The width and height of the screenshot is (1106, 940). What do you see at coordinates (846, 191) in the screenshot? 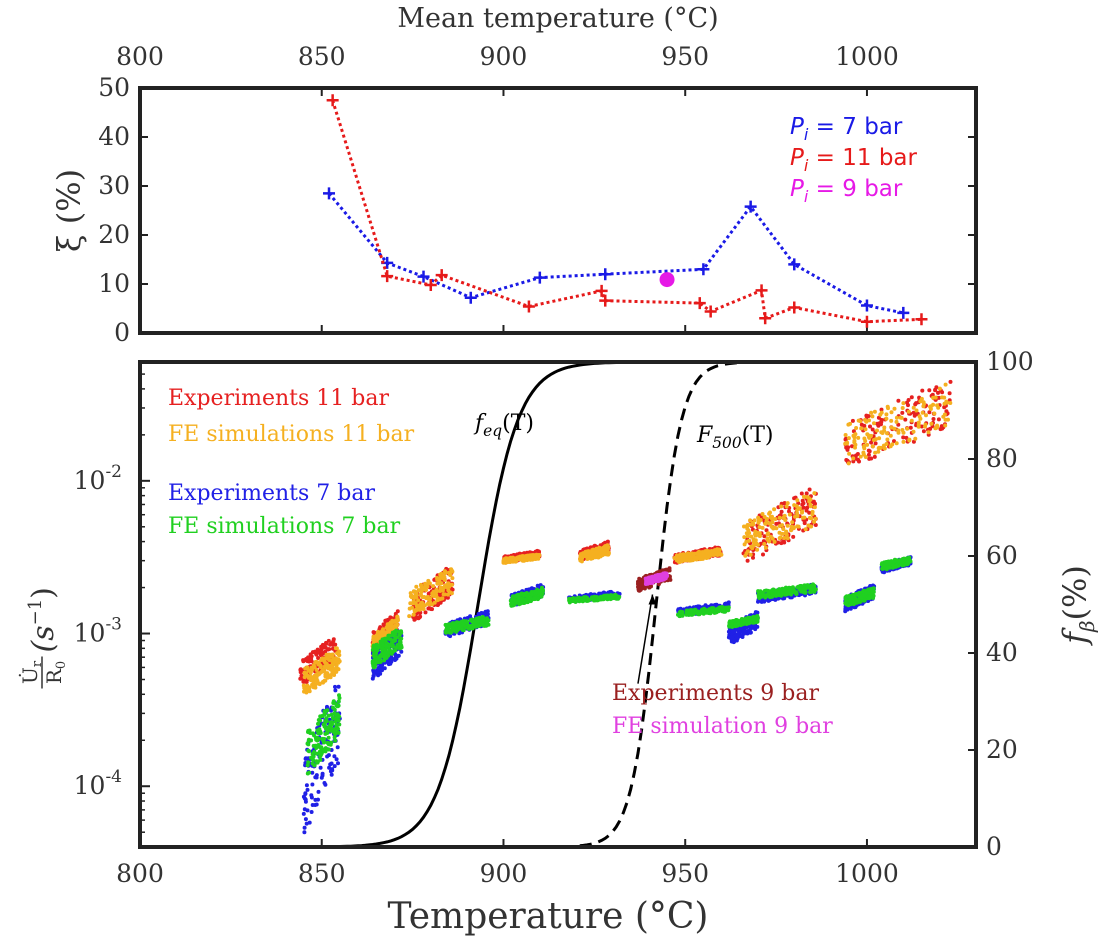
I see `top-legend-entry-2: Pi = 9 bar` at bounding box center [846, 191].